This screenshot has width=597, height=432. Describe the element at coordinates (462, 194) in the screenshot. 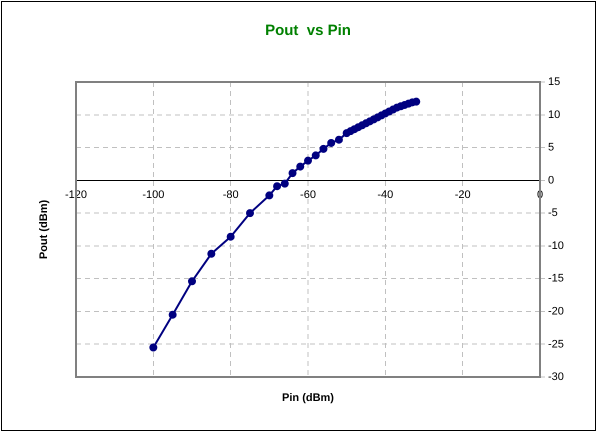

I see `x-tick-label: -20` at that location.